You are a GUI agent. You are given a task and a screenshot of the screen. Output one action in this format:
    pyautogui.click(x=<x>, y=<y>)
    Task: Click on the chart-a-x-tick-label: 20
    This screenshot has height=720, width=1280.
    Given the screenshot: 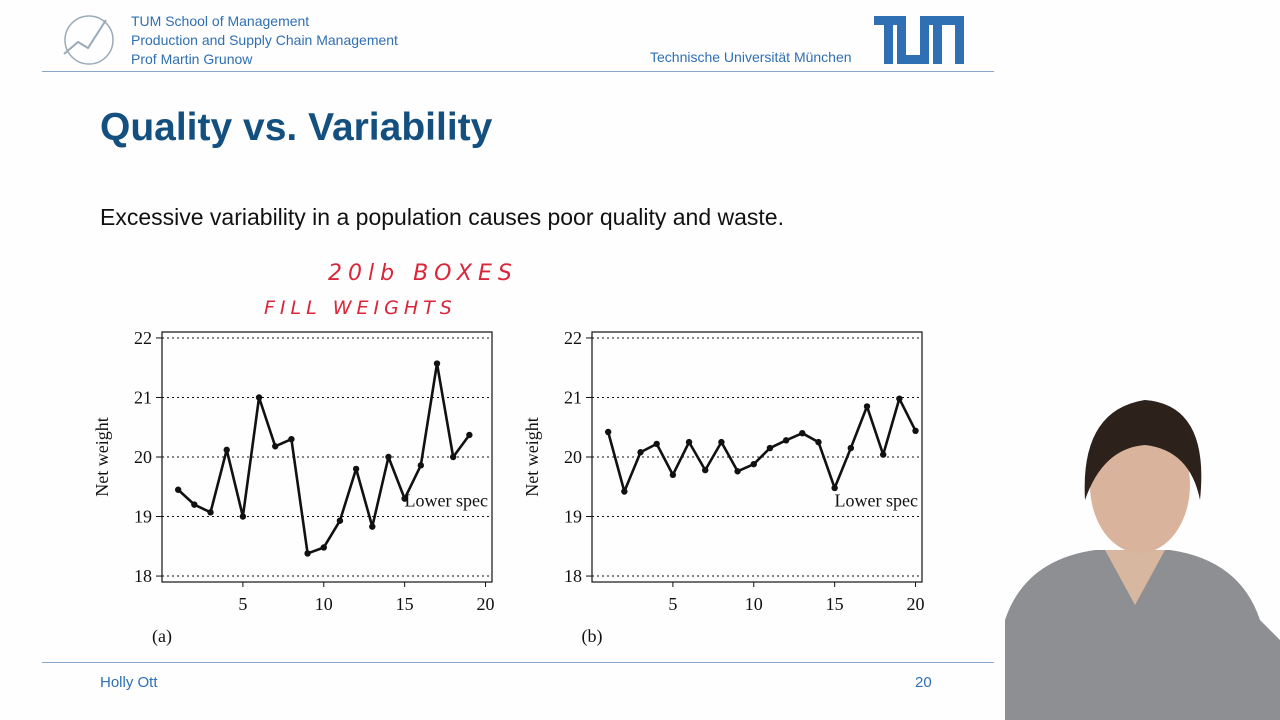 What is the action you would take?
    pyautogui.click(x=486, y=604)
    